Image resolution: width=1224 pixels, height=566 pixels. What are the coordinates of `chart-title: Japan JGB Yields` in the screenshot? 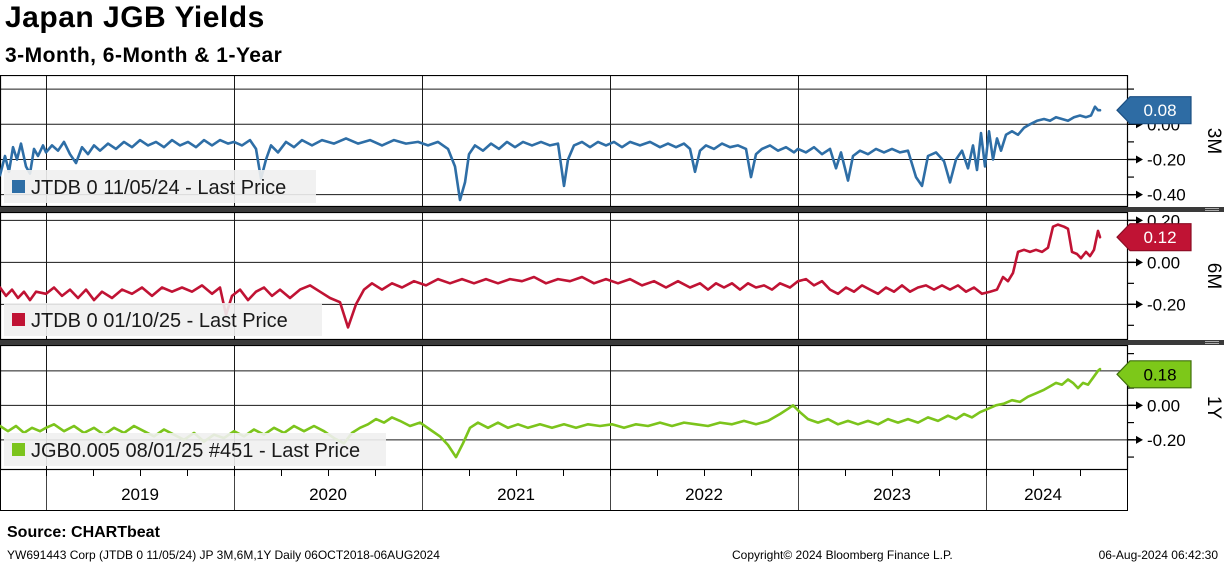 It's located at (135, 17).